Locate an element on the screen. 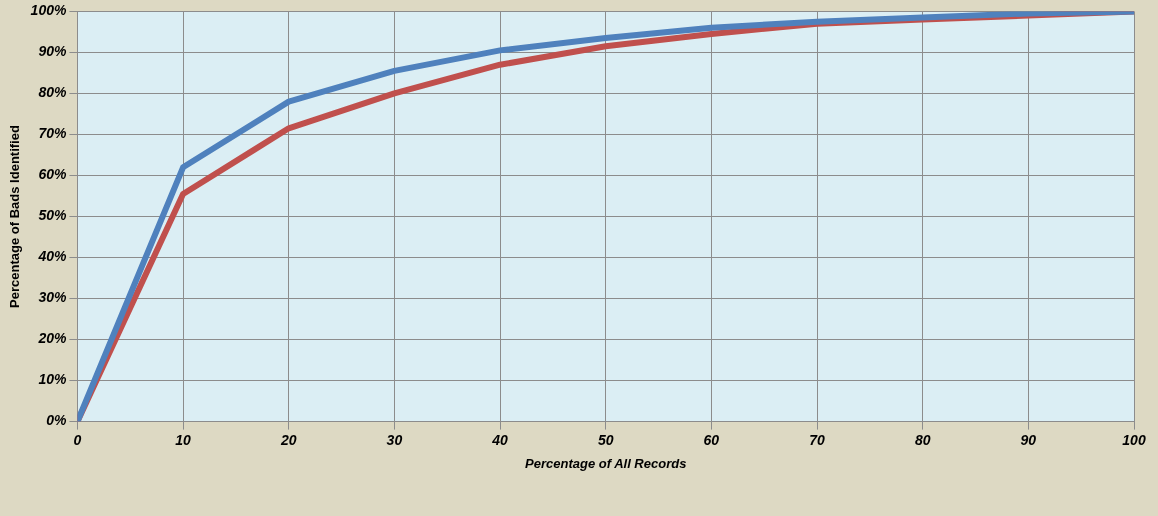 The width and height of the screenshot is (1158, 516). x-tick-label: 0 is located at coordinates (77, 439).